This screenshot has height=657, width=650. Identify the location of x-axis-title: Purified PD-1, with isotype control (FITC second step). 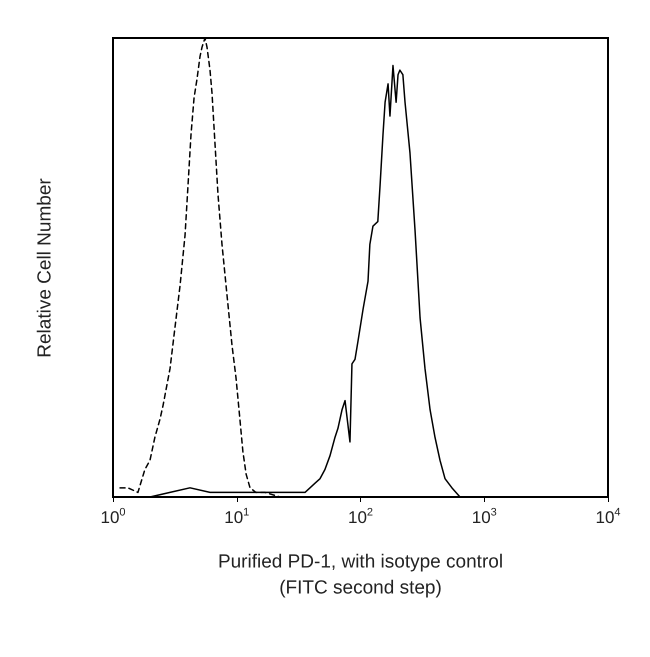
(361, 575).